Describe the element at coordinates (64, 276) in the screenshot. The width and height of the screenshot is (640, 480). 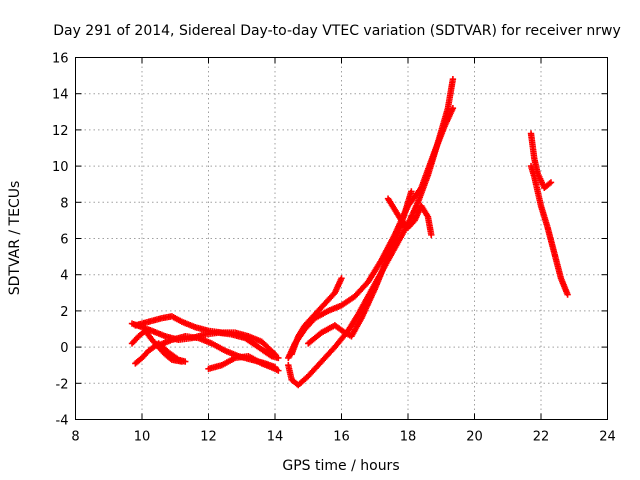
I see `y-tick-label: 4` at that location.